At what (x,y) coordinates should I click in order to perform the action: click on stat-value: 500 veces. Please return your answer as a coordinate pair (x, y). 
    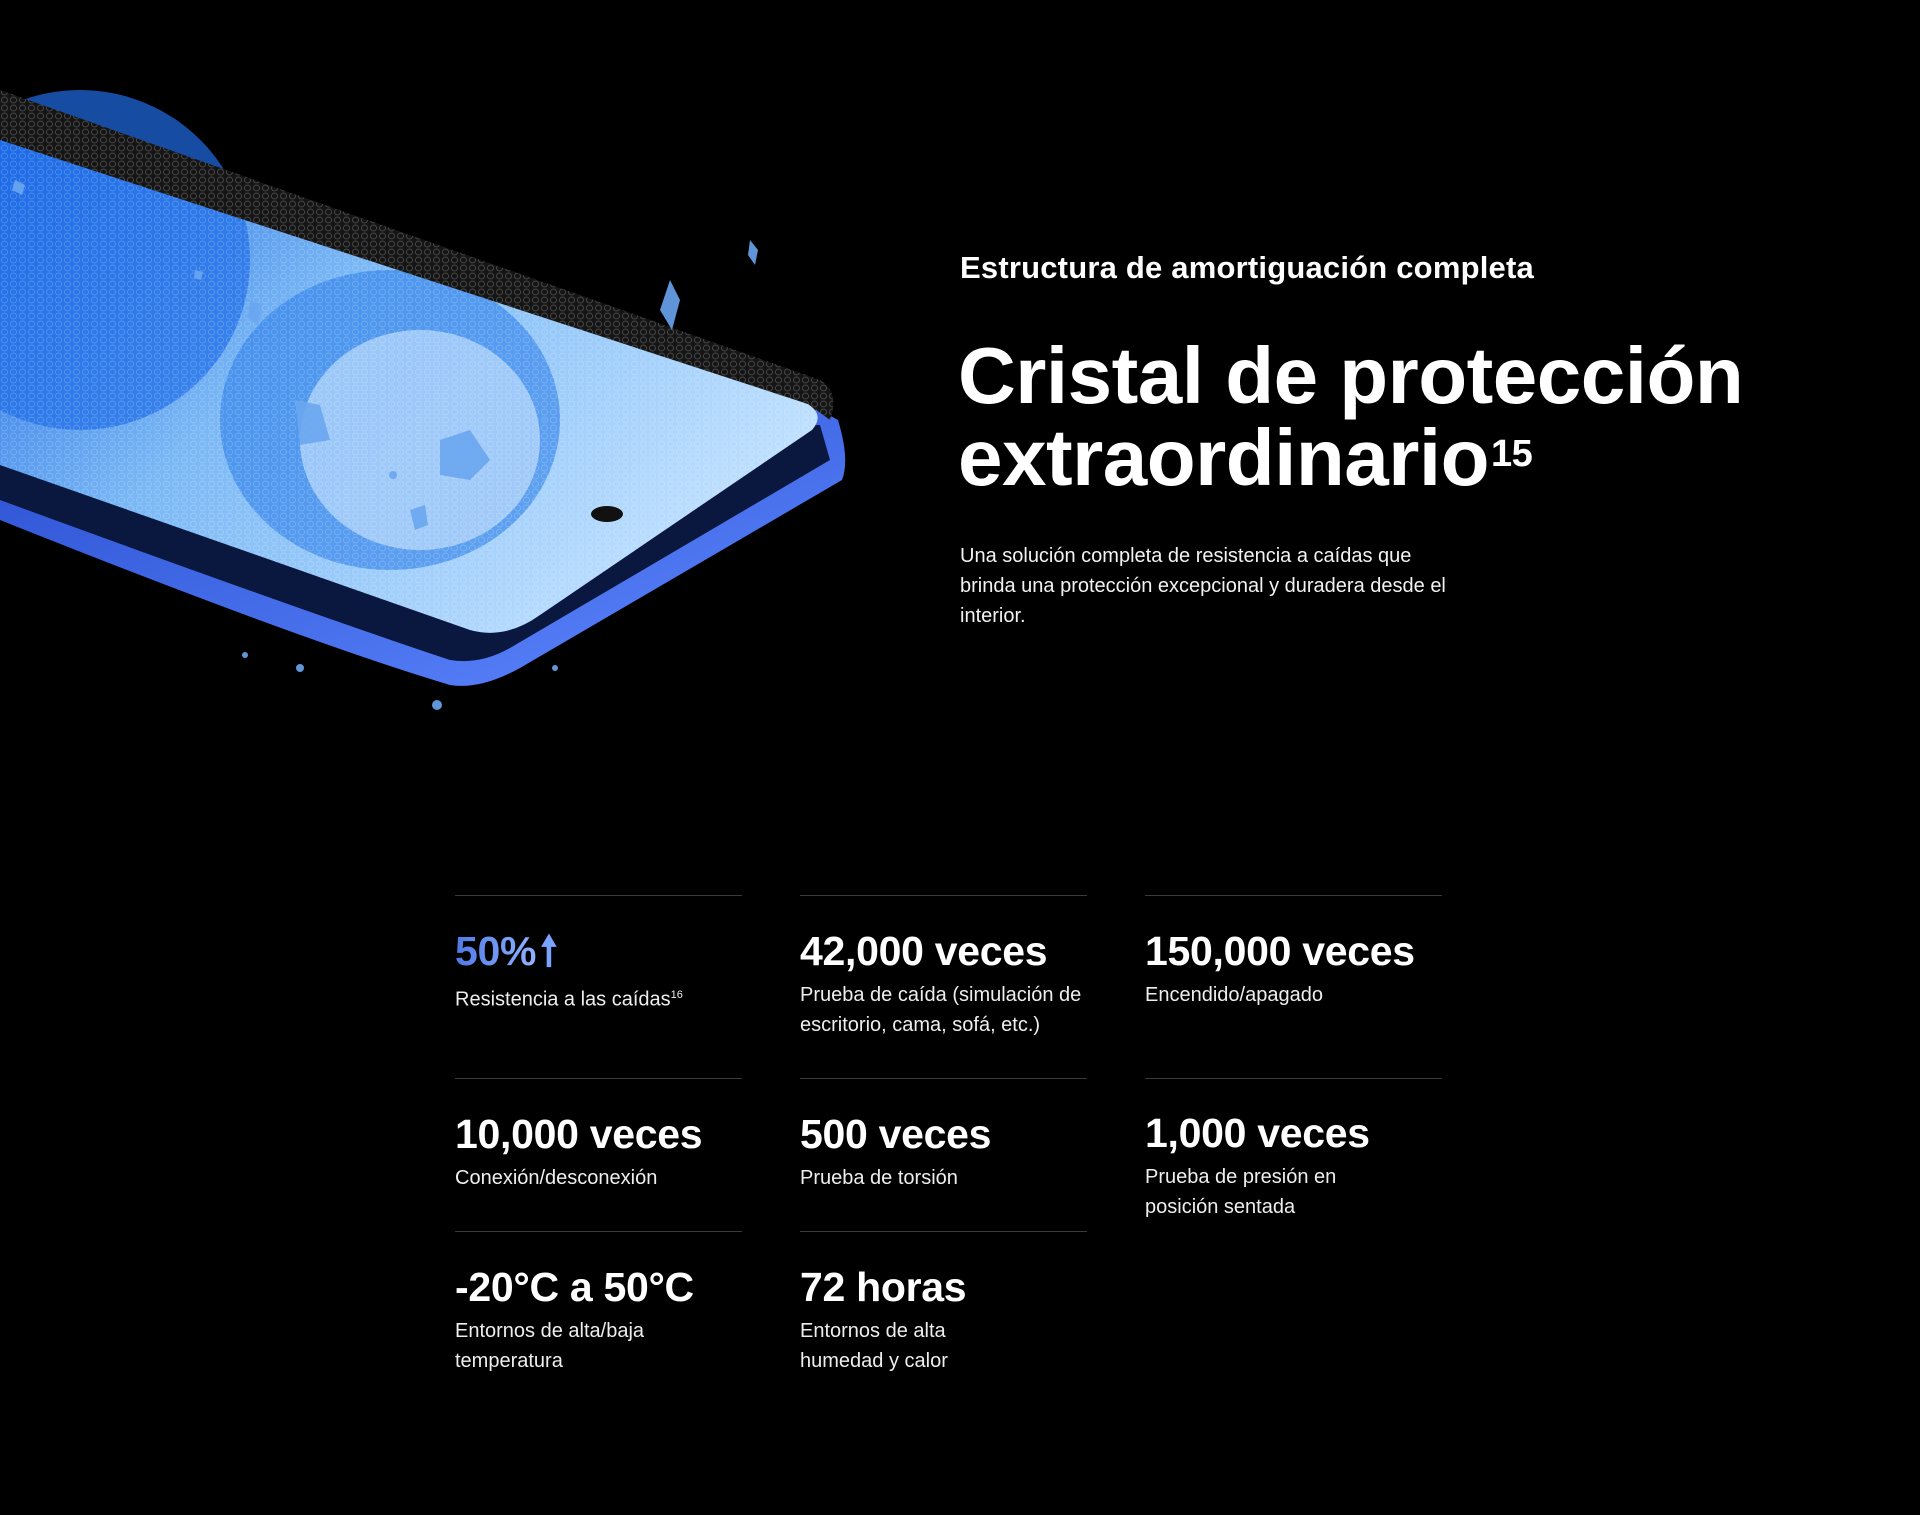
    Looking at the image, I should click on (896, 1134).